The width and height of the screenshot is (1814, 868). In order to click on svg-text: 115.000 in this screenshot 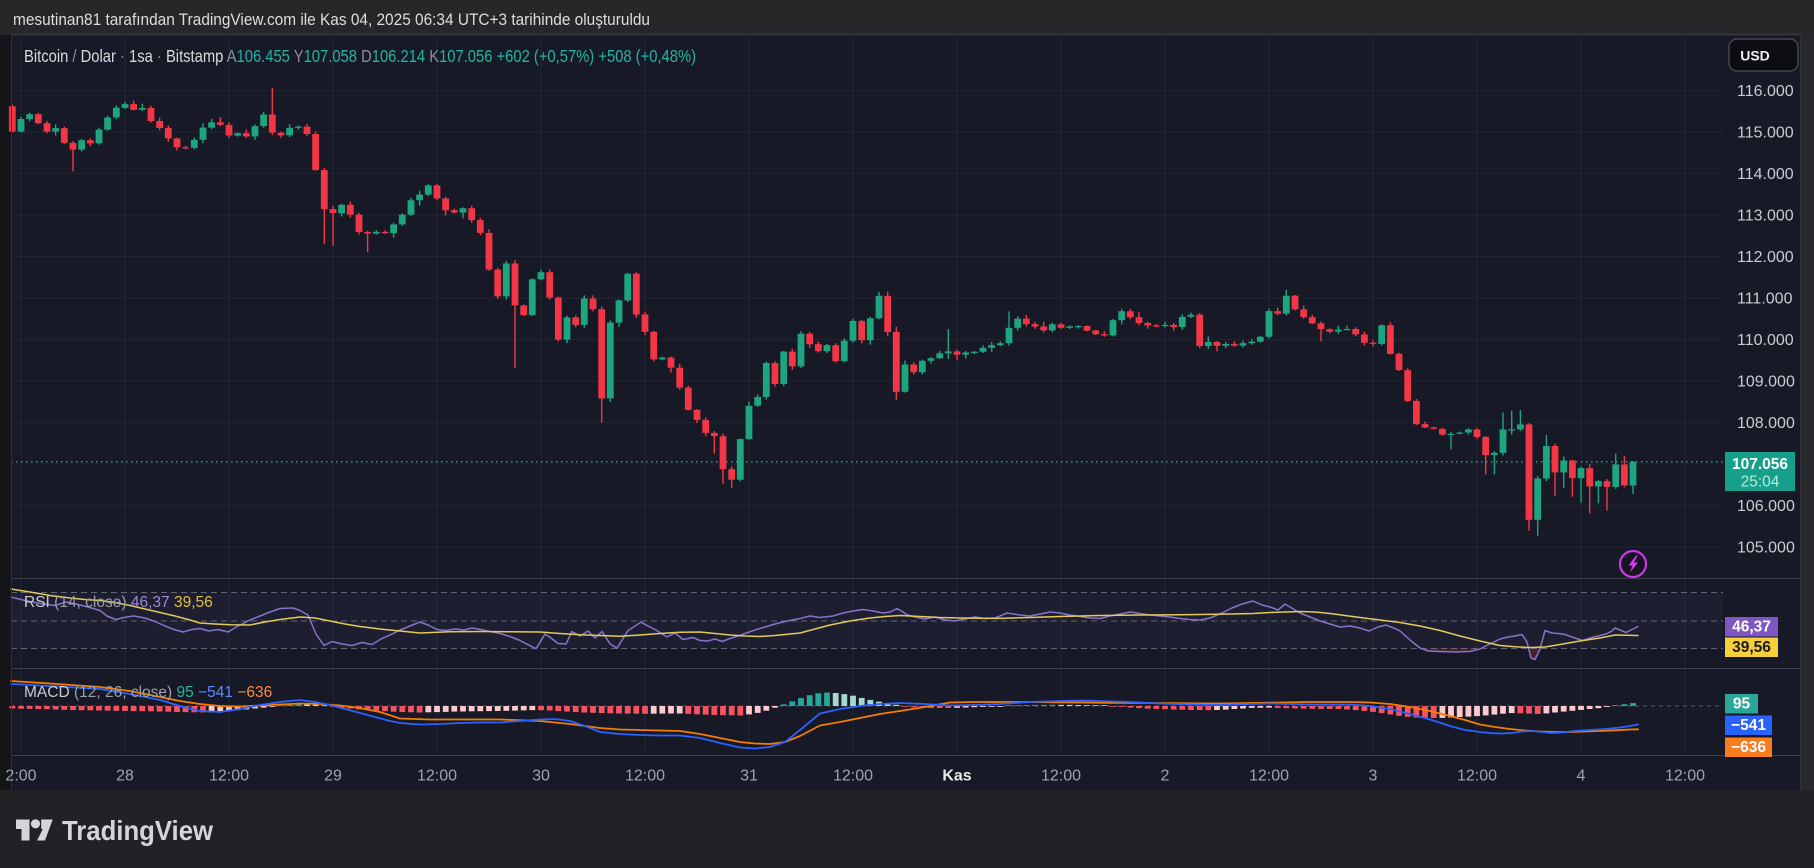, I will do `click(1765, 133)`.